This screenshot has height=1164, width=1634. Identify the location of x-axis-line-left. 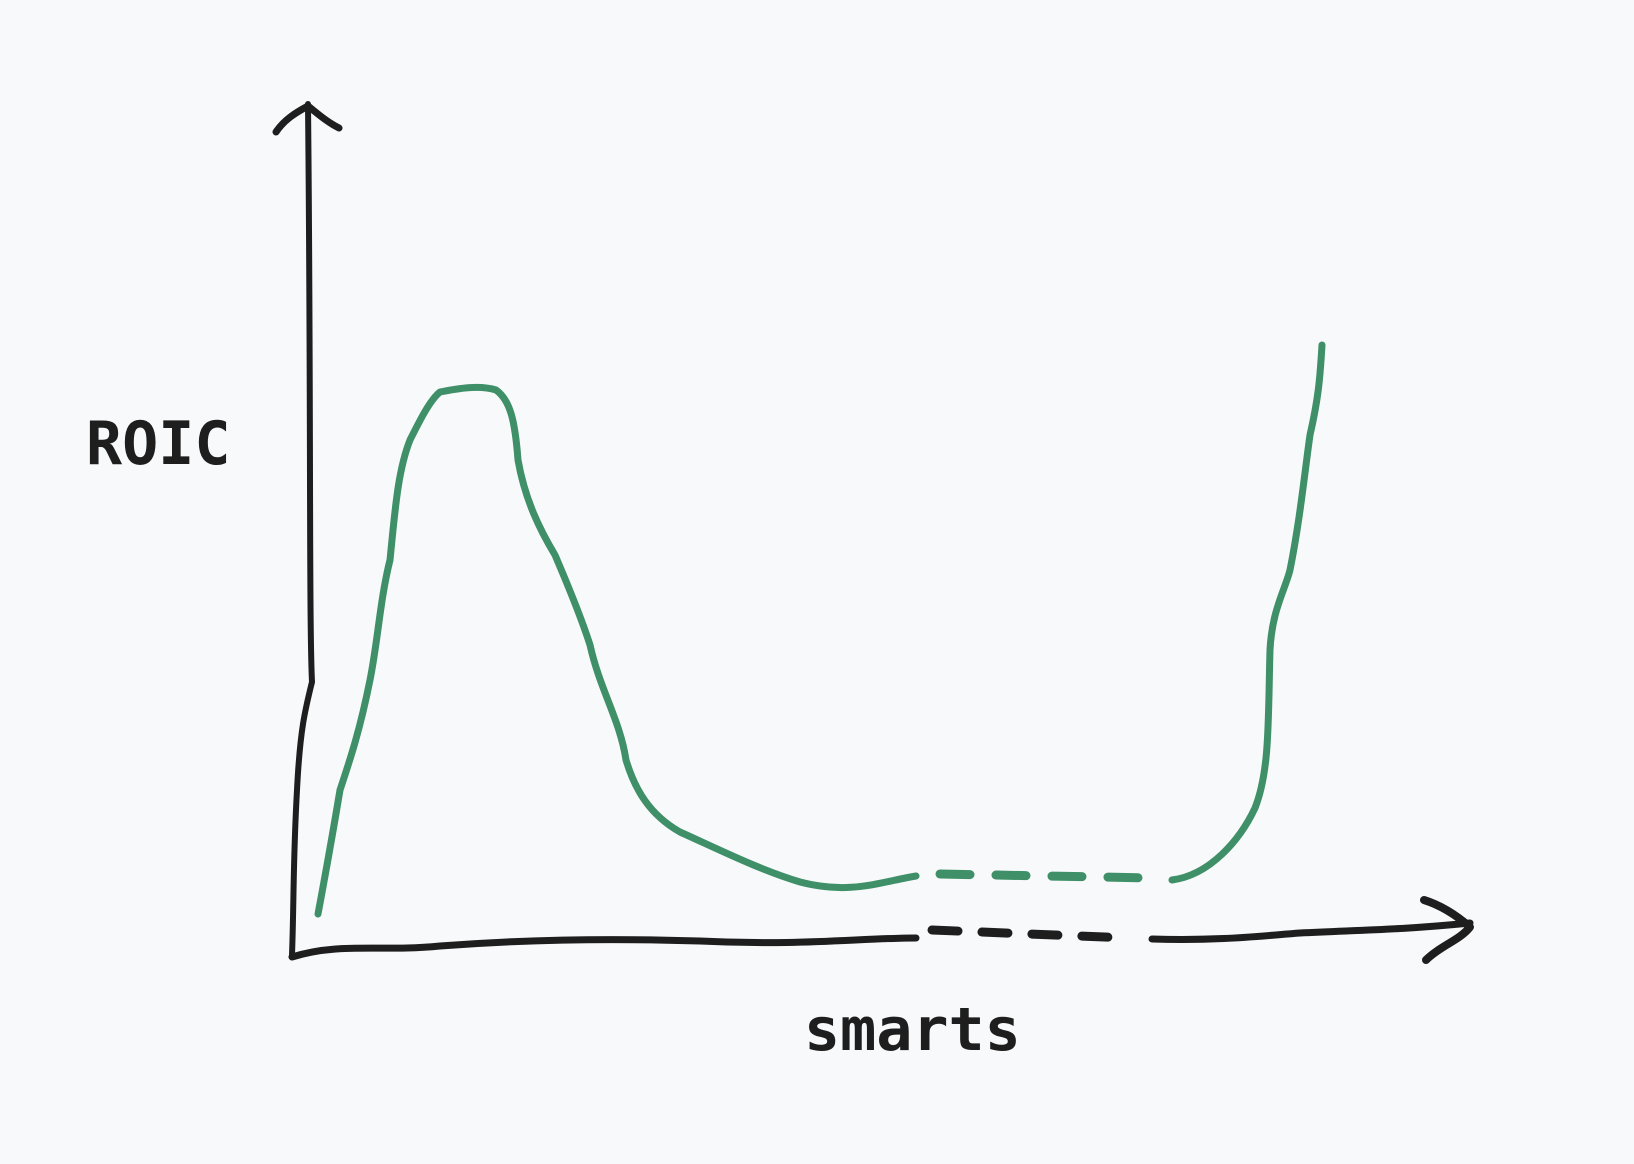
(604, 947).